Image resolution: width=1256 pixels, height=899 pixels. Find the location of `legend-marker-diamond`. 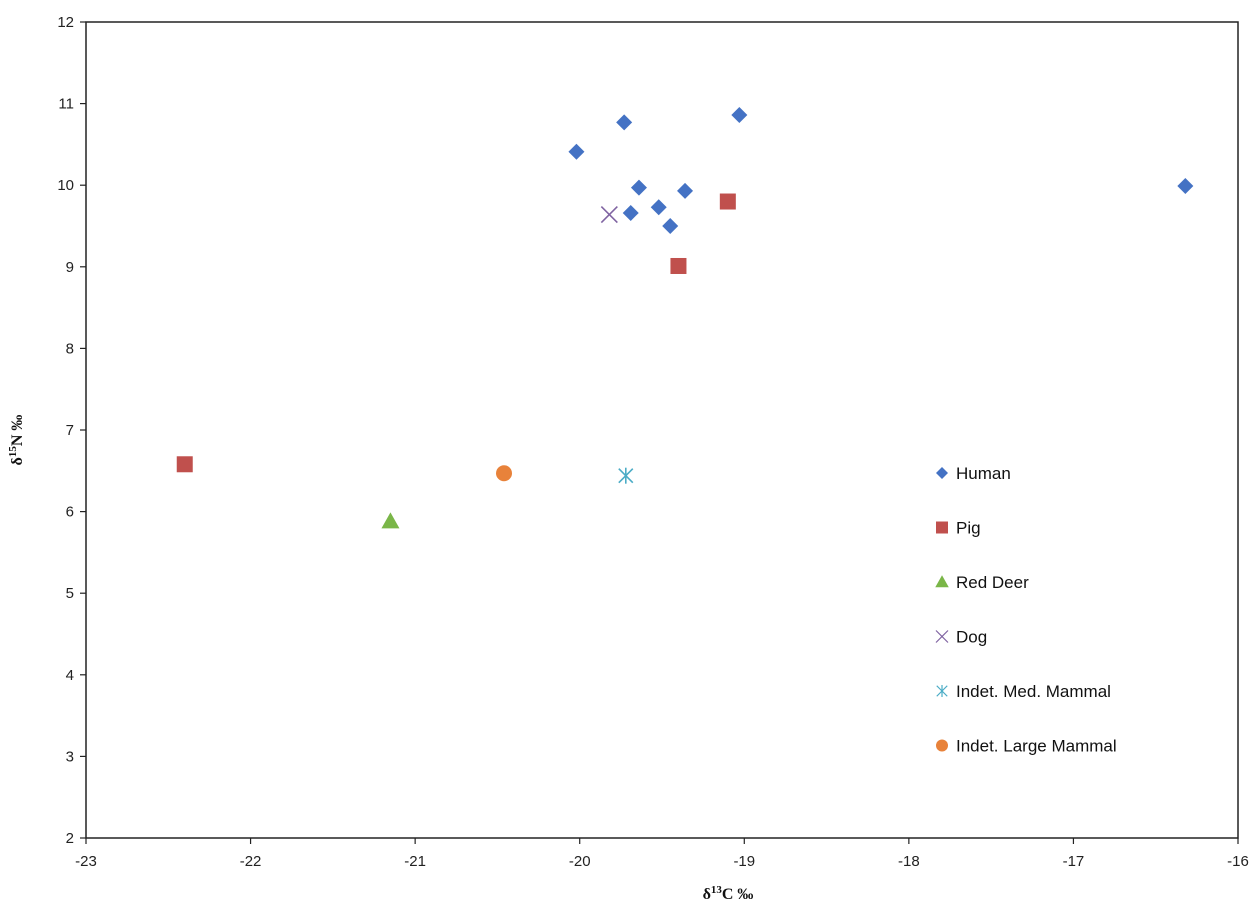

legend-marker-diamond is located at coordinates (942, 473).